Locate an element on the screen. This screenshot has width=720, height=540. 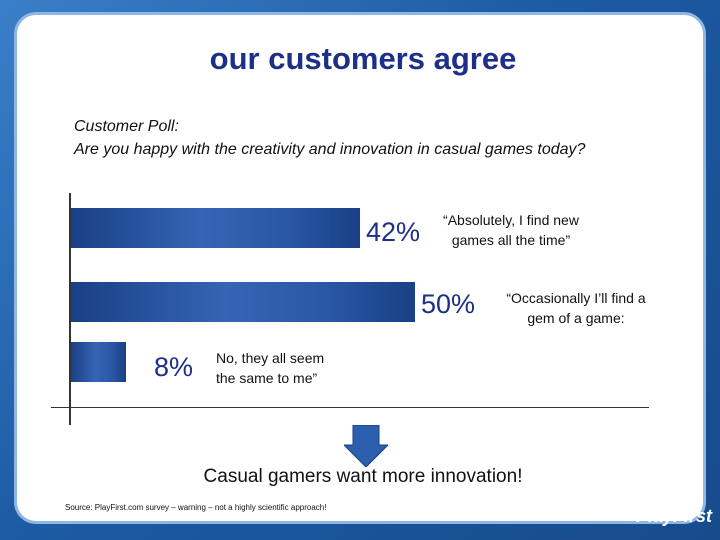
bar-value-label: 50% is located at coordinates (448, 304).